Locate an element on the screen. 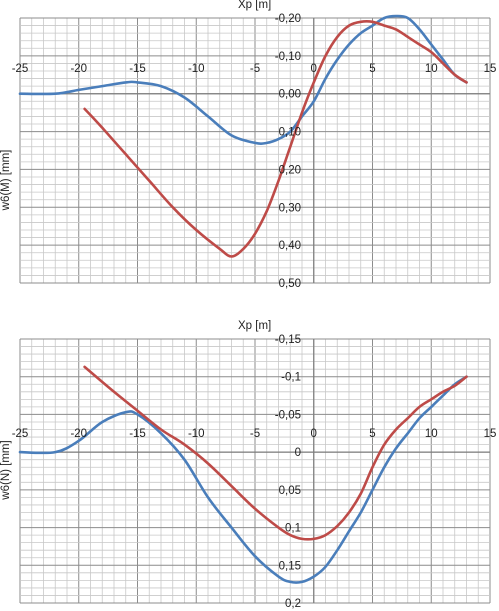 The height and width of the screenshot is (611, 499). y-tick-label: 0 is located at coordinates (298, 453).